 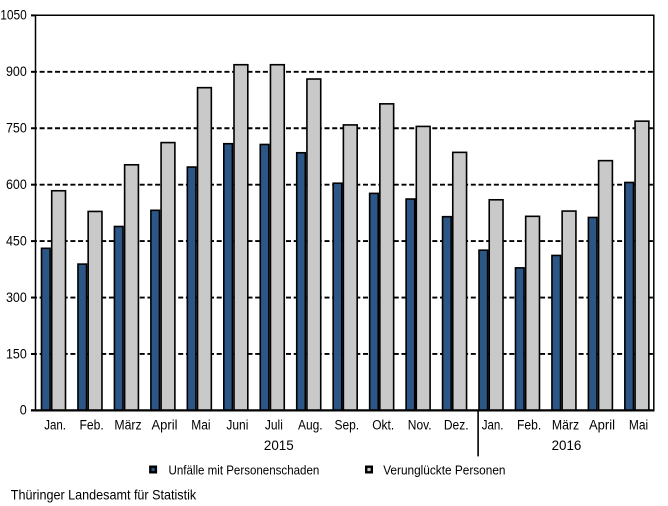 What do you see at coordinates (244, 470) in the screenshot?
I see `svg-text: Unfälle mit Personenschaden` at bounding box center [244, 470].